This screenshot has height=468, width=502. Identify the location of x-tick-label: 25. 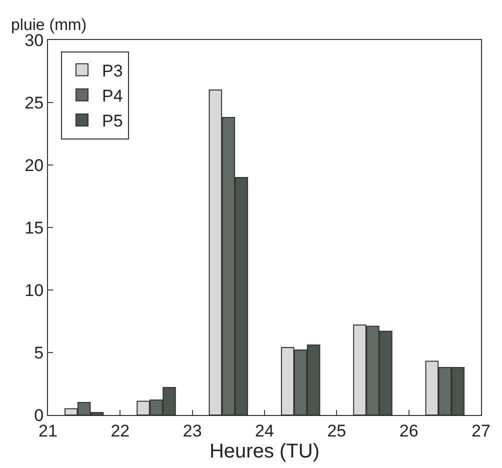
(336, 430).